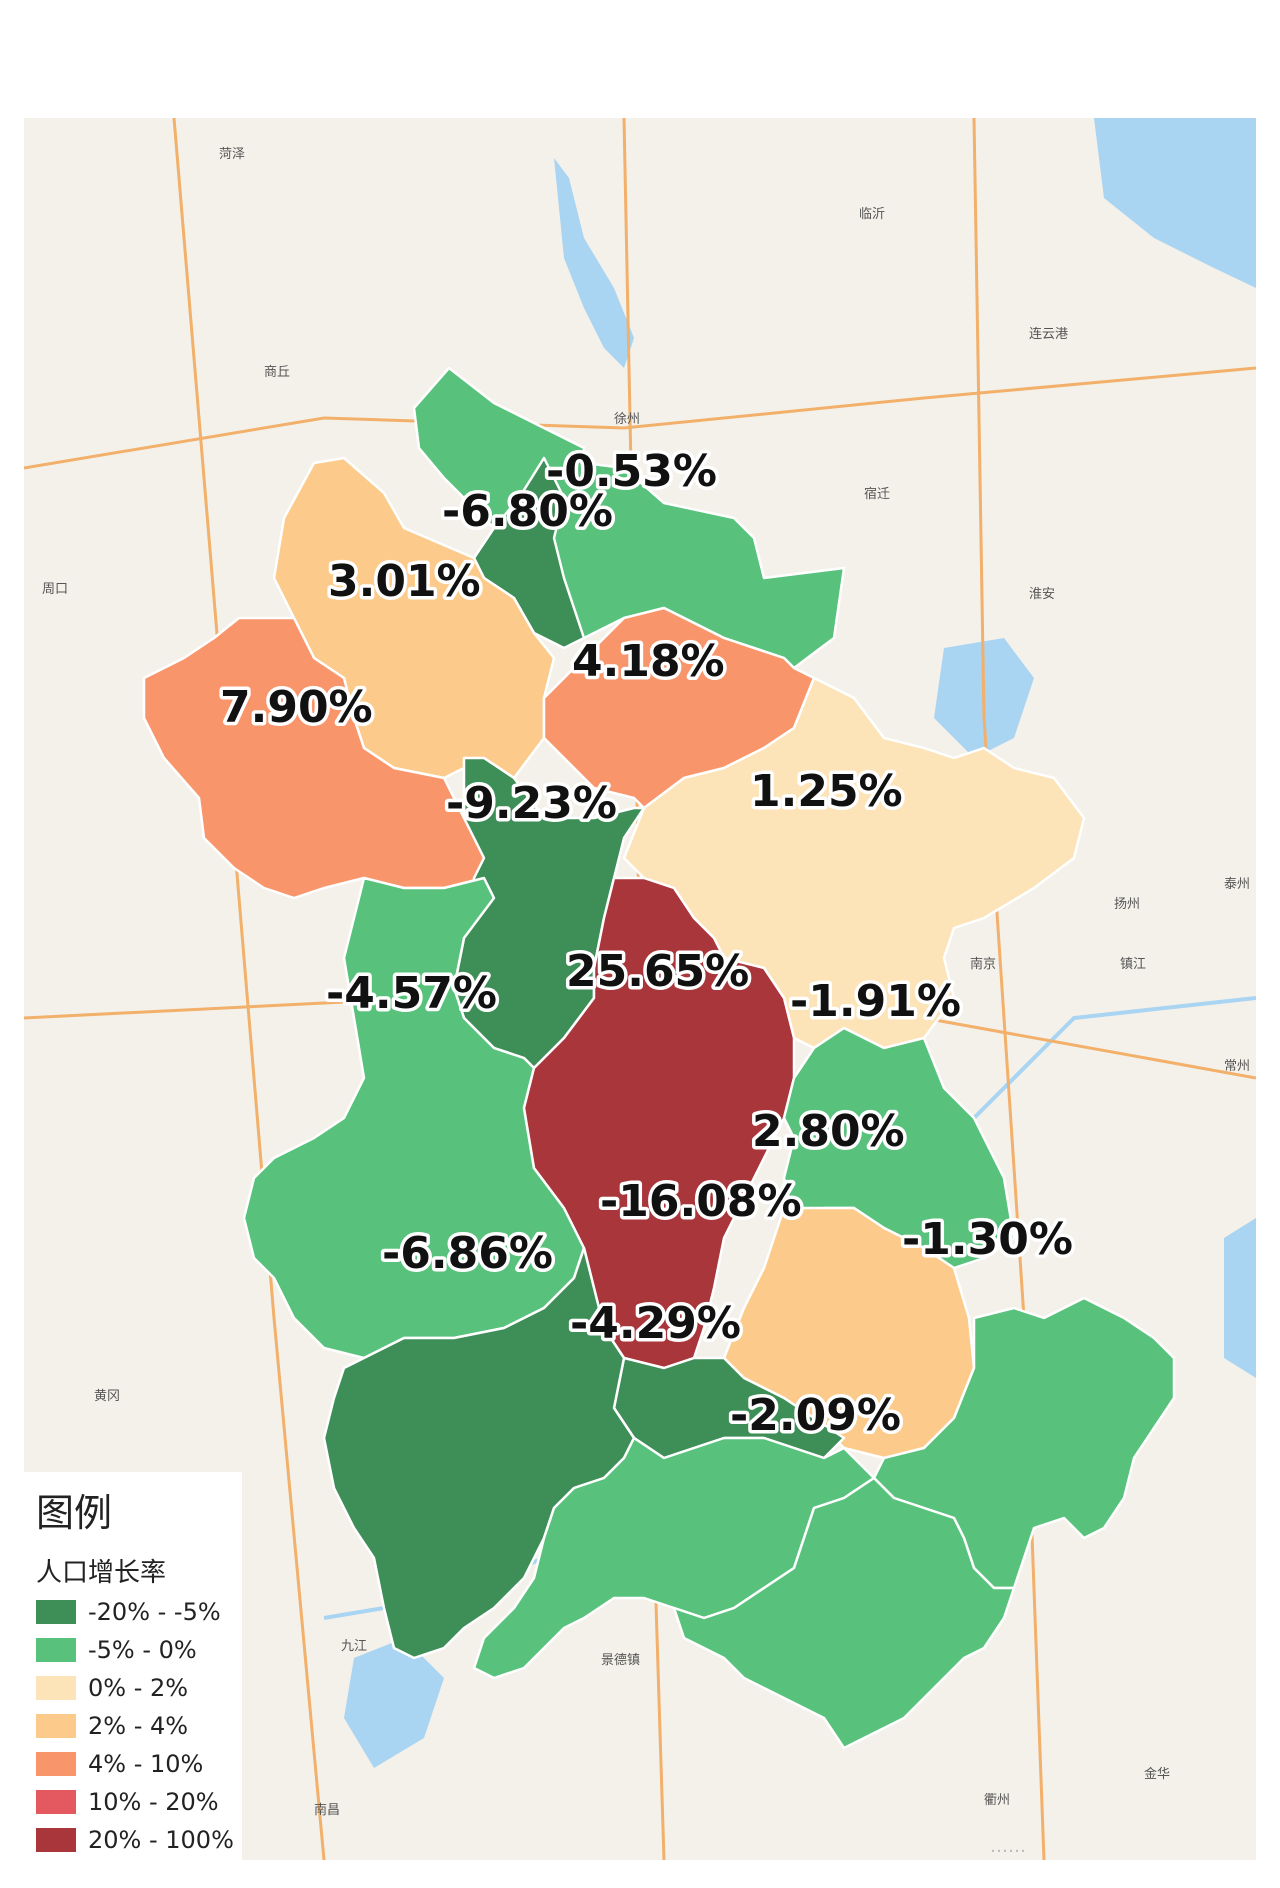  I want to click on place-label: 衢州, so click(997, 1800).